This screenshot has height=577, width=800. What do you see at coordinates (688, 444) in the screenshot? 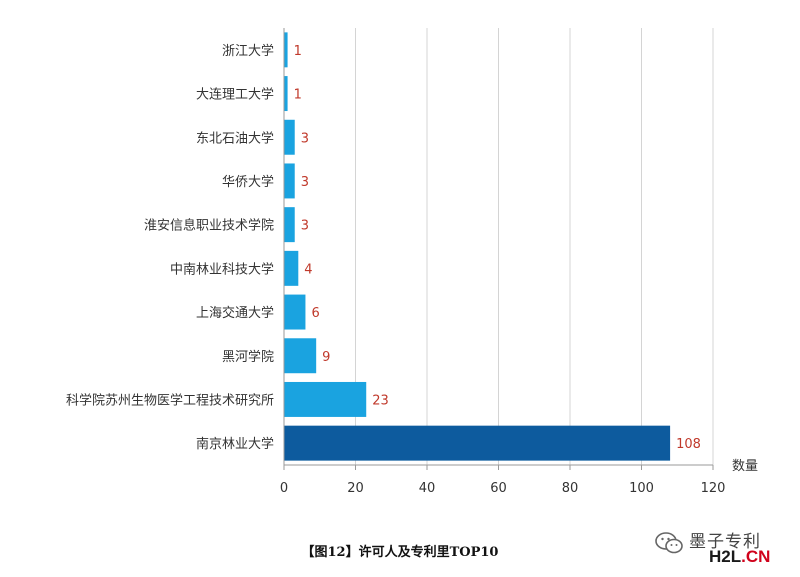
I see `data-label: 108` at bounding box center [688, 444].